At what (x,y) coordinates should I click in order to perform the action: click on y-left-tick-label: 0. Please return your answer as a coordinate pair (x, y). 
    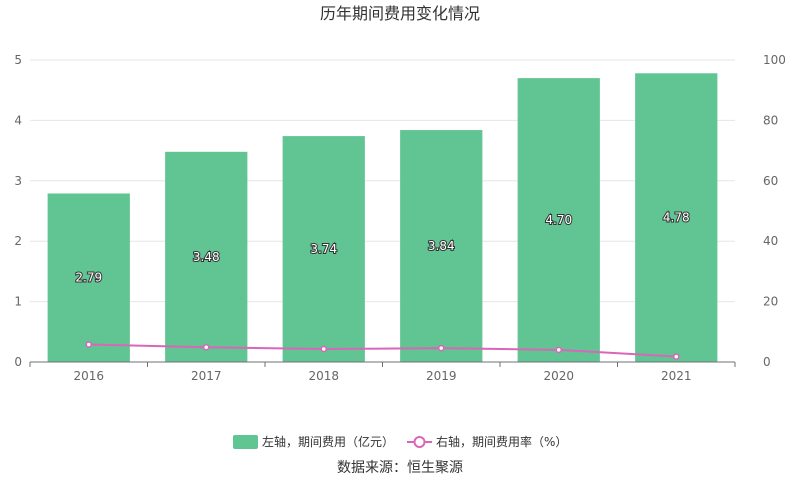
    Looking at the image, I should click on (18, 362).